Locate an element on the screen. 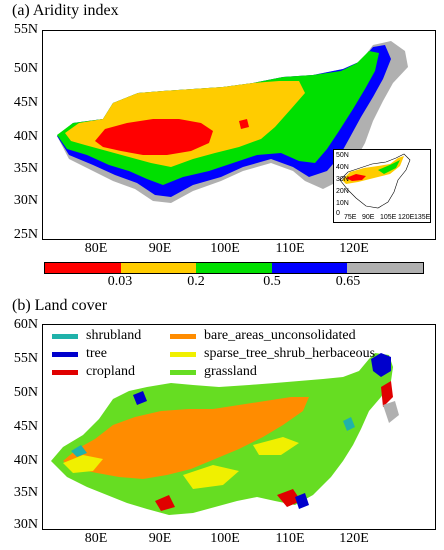 Image resolution: width=444 pixels, height=550 pixels. panel-a-lat-label: 55N is located at coordinates (25, 29).